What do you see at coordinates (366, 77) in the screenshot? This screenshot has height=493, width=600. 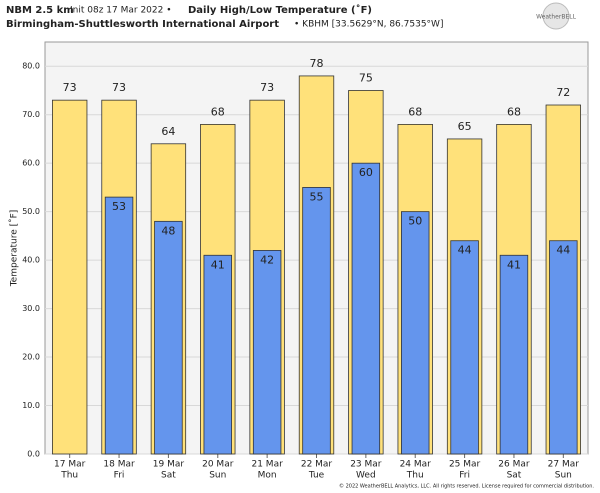 I see `value-label: 75` at bounding box center [366, 77].